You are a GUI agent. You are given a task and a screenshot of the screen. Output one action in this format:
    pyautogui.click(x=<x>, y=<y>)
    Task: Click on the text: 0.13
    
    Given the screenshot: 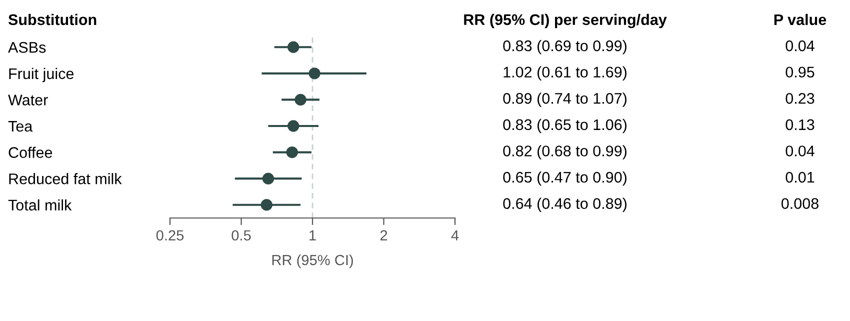 What is the action you would take?
    pyautogui.click(x=800, y=124)
    